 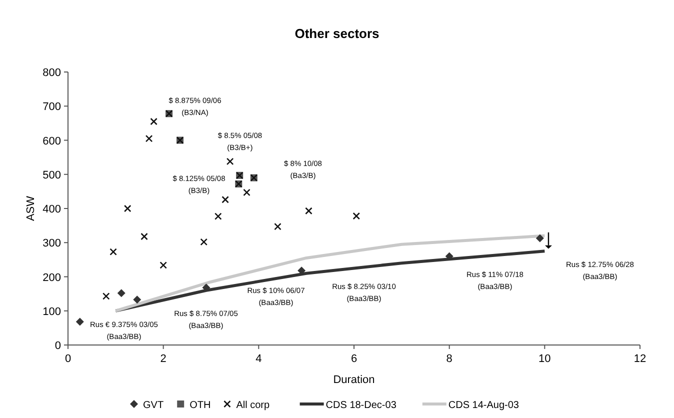 I want to click on y-tick-label: 800, so click(x=51, y=73).